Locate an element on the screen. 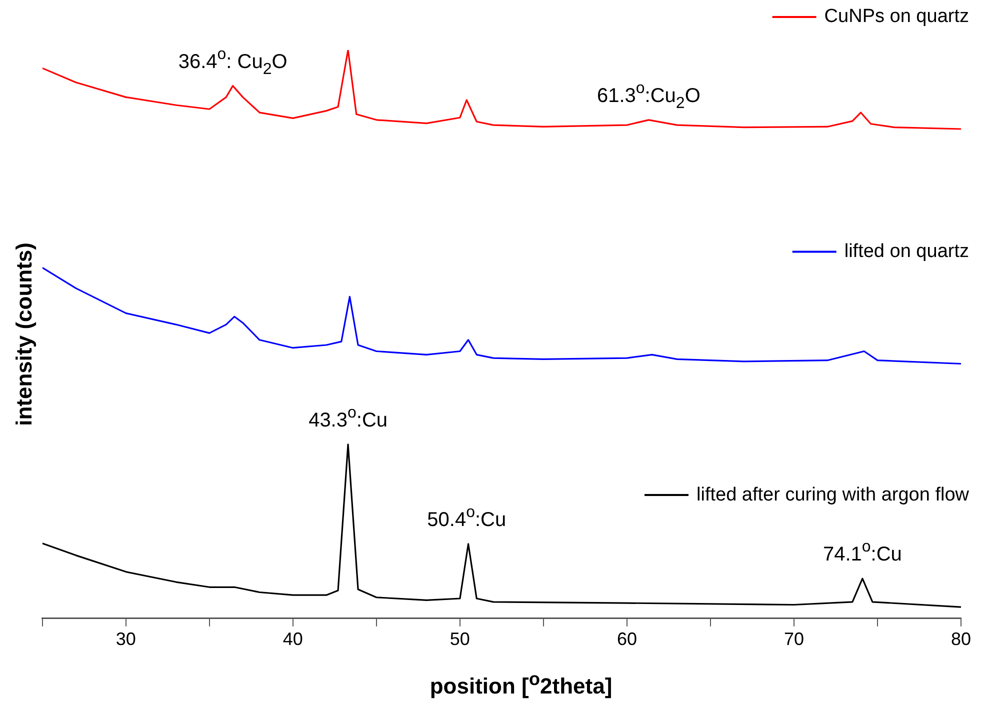  legend-label: lifted after curing with argon flow is located at coordinates (833, 495).